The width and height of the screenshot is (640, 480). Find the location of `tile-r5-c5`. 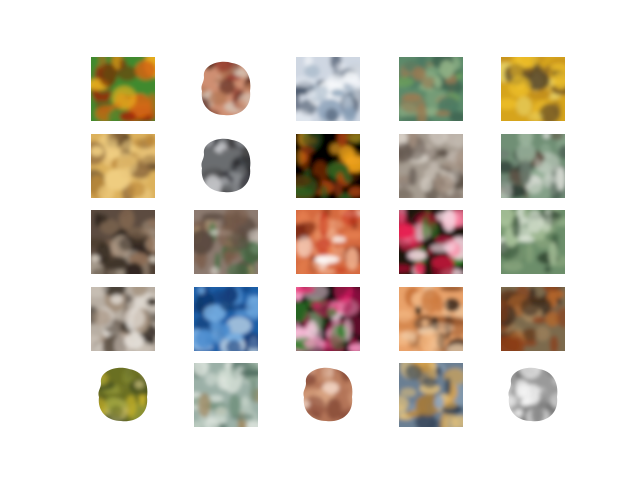

tile-r5-c5 is located at coordinates (533, 395).